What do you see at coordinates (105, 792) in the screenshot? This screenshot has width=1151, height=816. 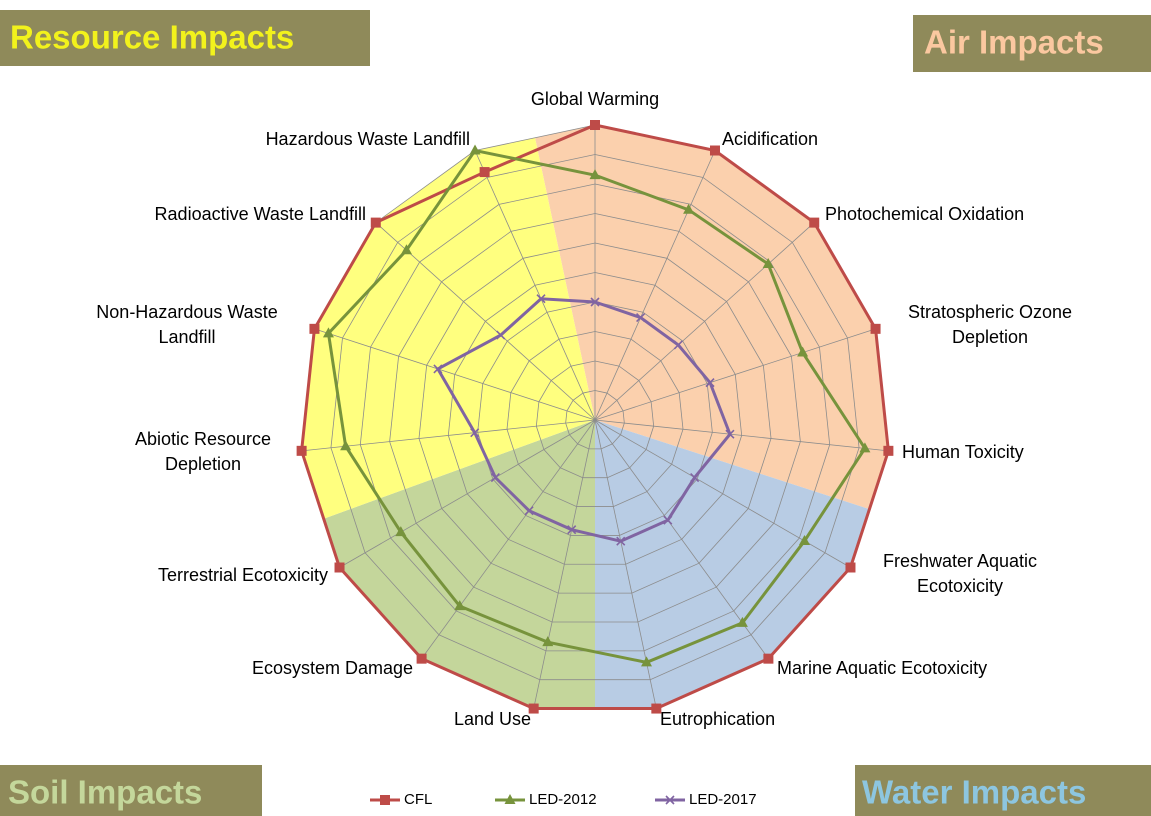 I see `corner-label: Soil Impacts` at bounding box center [105, 792].